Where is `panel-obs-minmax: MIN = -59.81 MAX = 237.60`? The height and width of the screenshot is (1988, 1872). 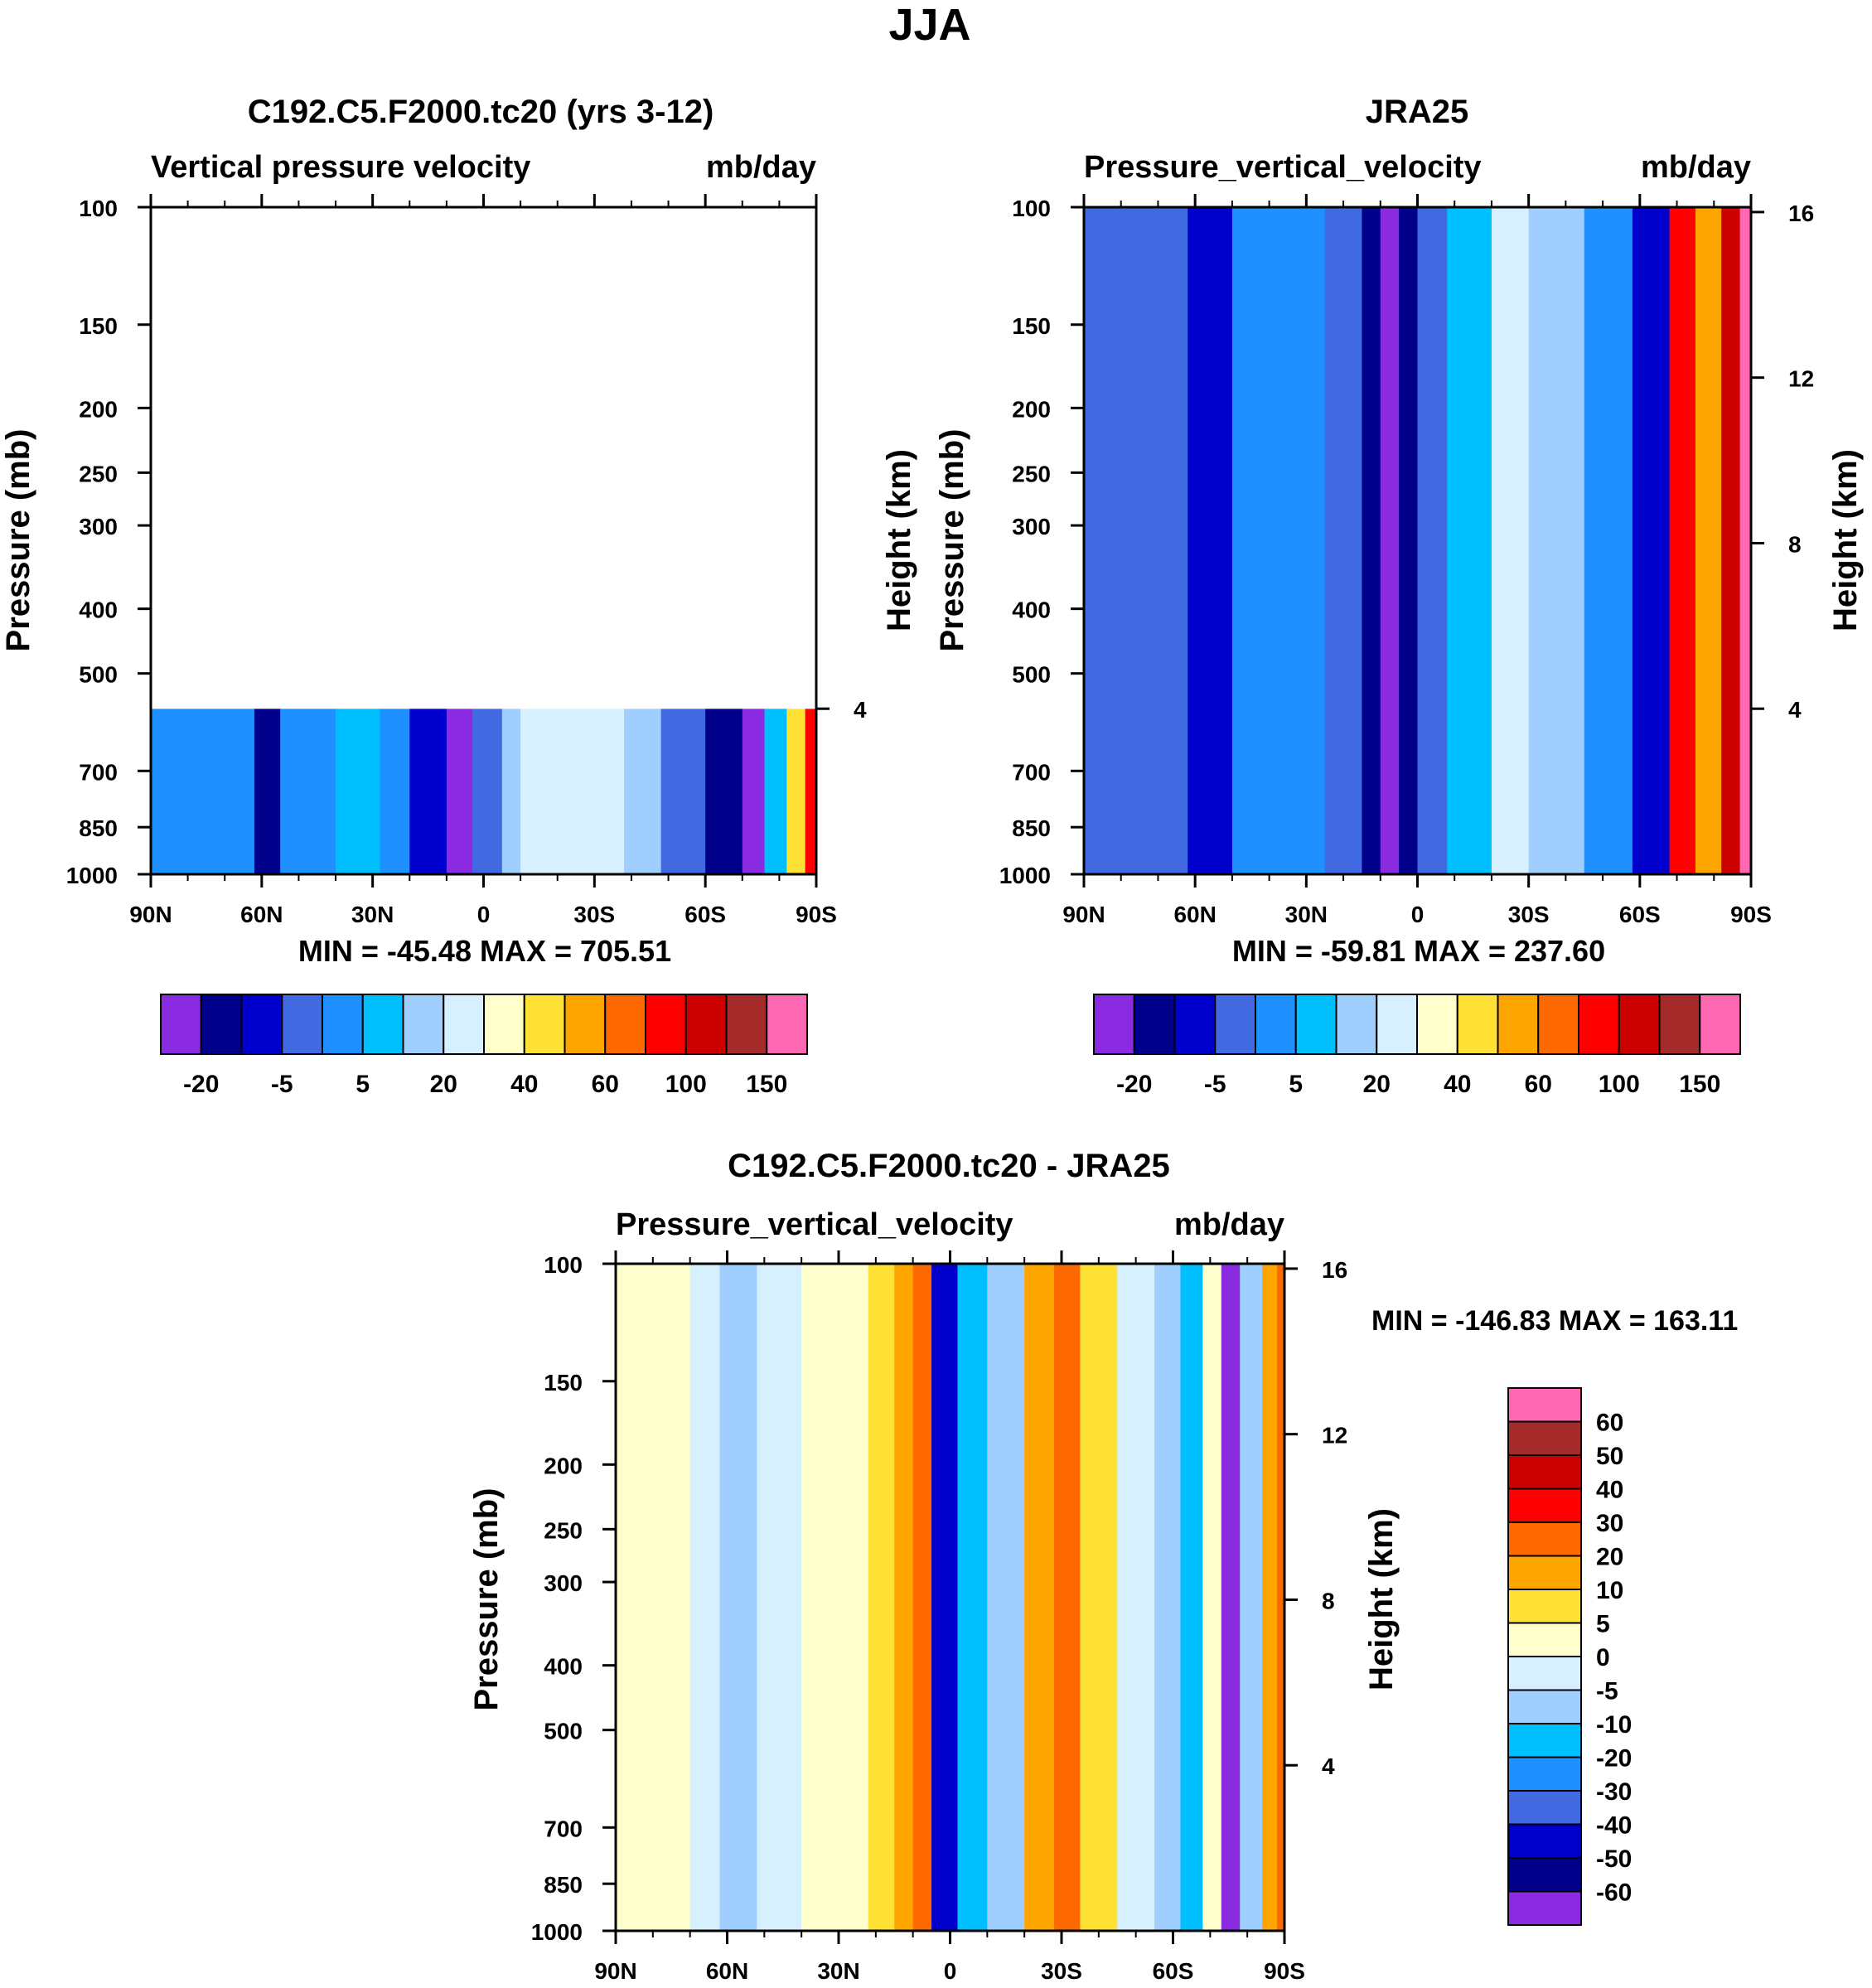
panel-obs-minmax: MIN = -59.81 MAX = 237.60 is located at coordinates (1418, 951).